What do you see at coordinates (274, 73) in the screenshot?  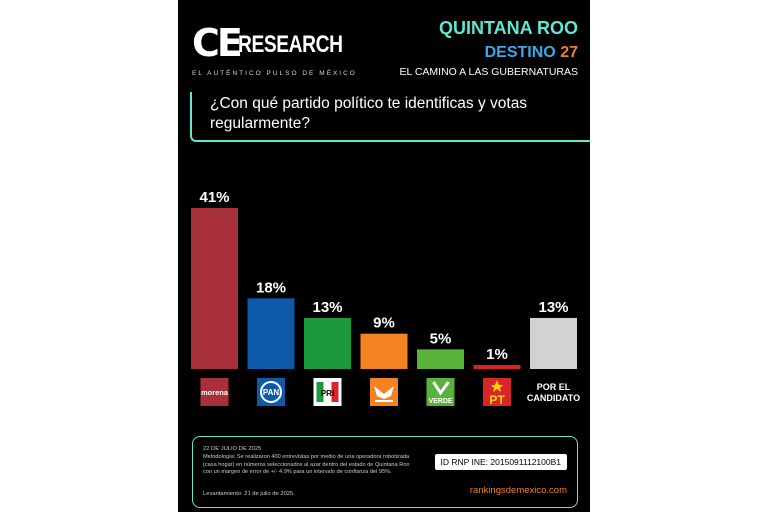 I see `brand-tagline: EL AUTÉNTICO PULSO DE MÉXICO` at bounding box center [274, 73].